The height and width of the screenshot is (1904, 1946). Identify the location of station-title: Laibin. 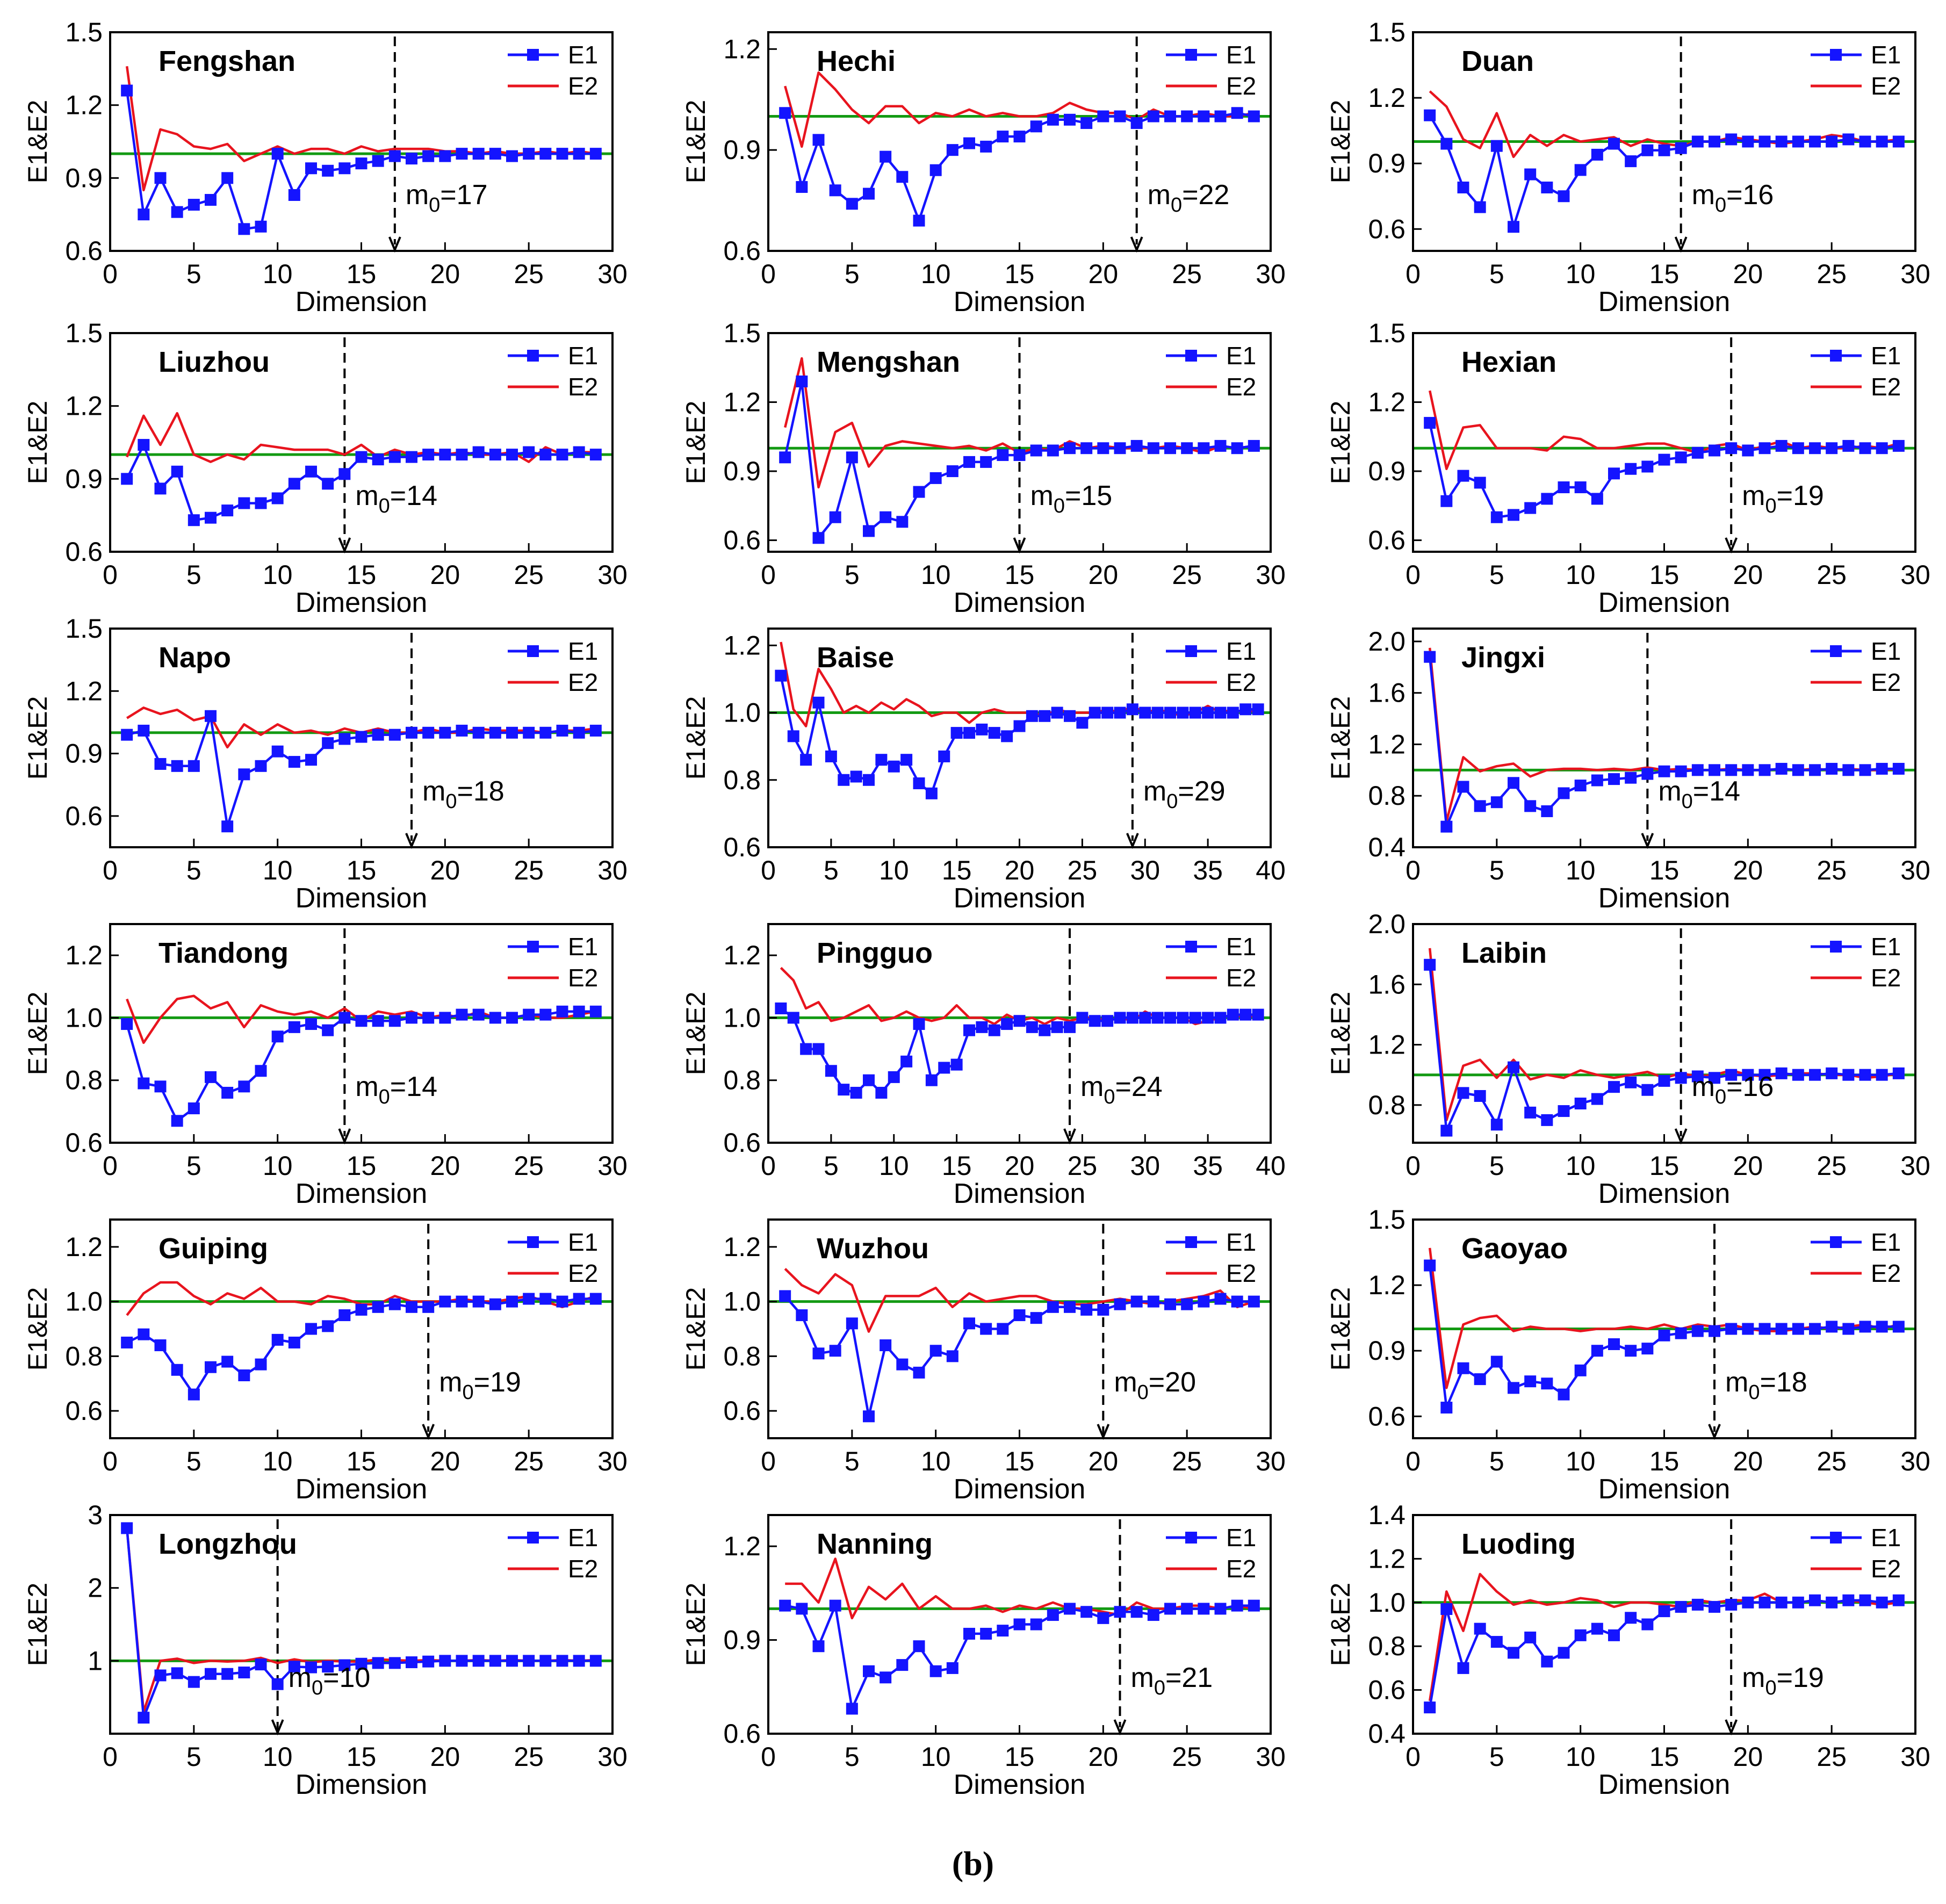
(1504, 953).